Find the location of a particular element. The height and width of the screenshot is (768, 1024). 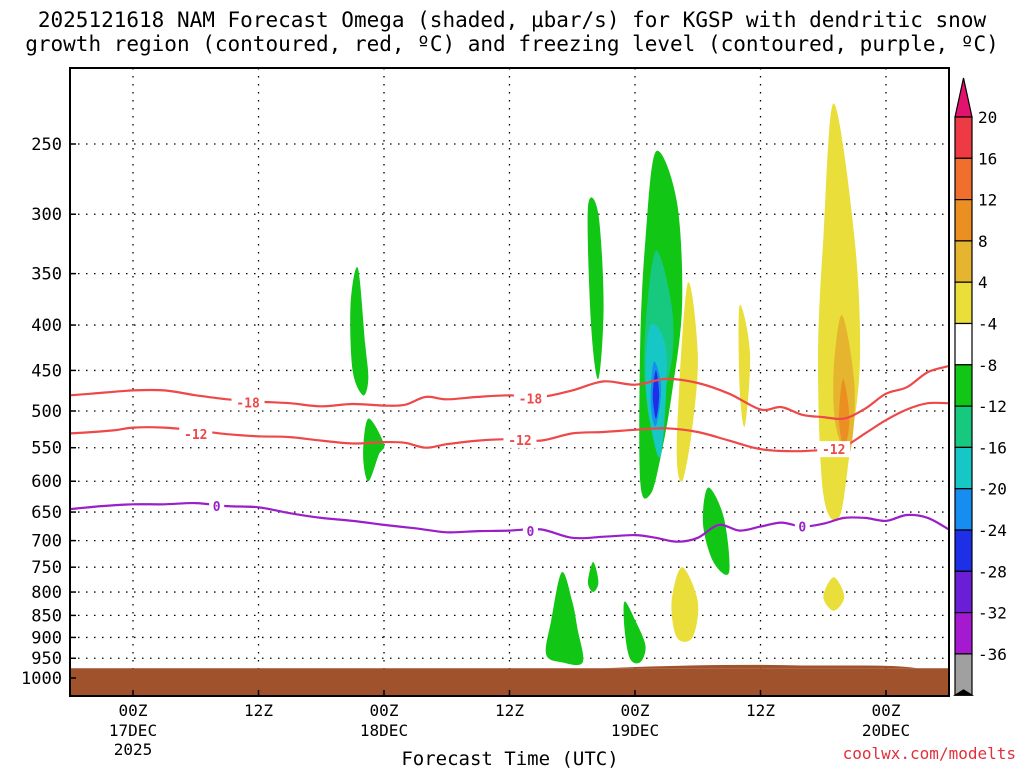

colorbar-label: 8 is located at coordinates (983, 241).